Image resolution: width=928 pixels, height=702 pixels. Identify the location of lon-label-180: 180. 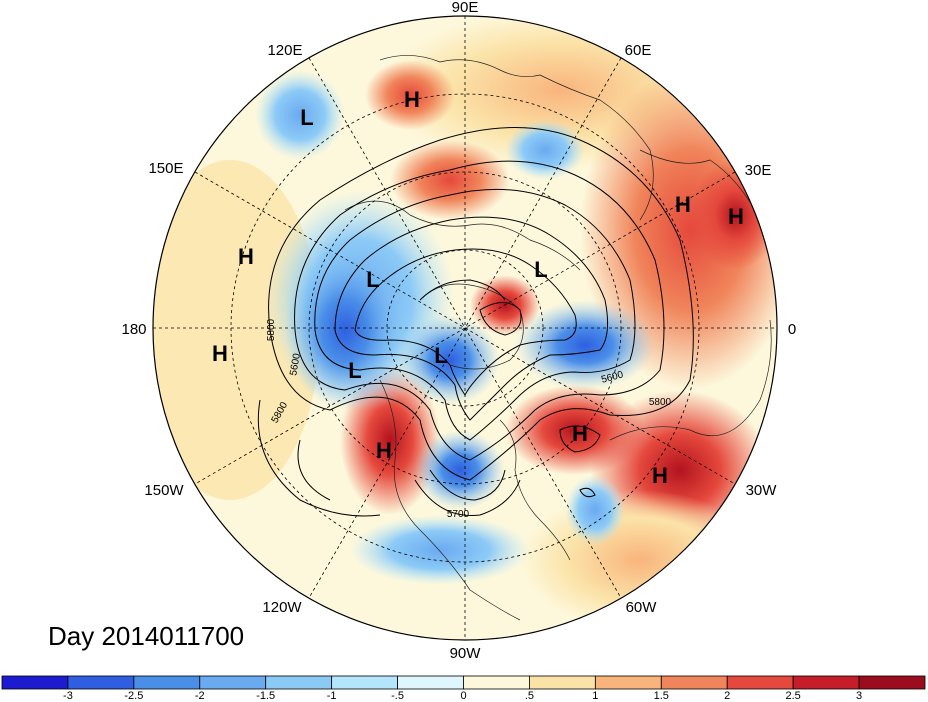
(133, 329).